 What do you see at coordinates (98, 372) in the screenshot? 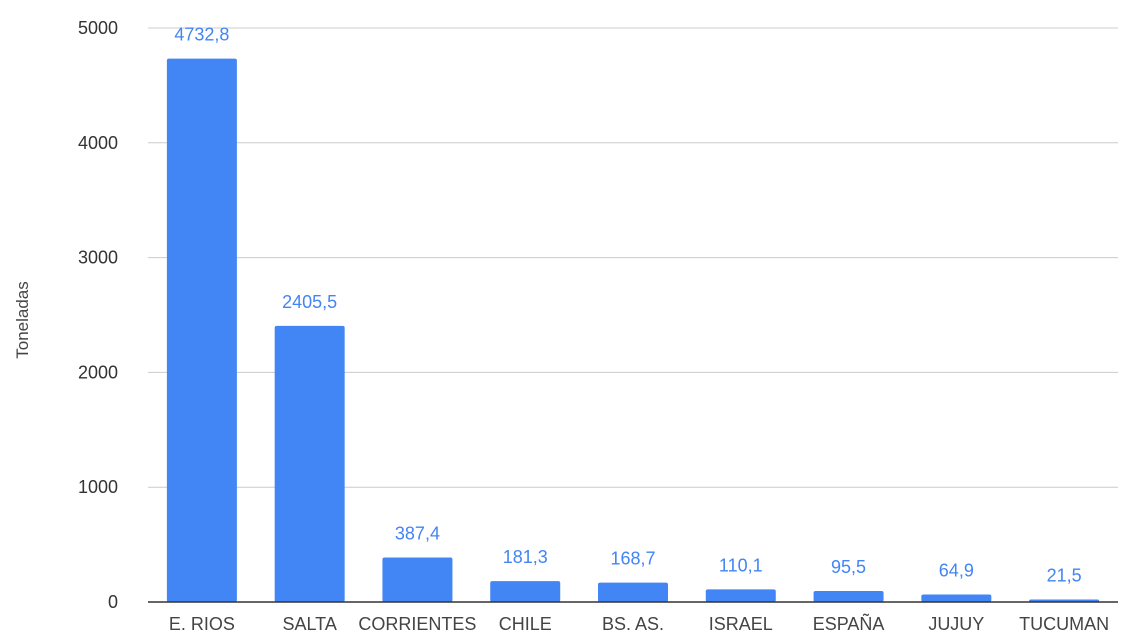
I see `y-tick-label: 2000` at bounding box center [98, 372].